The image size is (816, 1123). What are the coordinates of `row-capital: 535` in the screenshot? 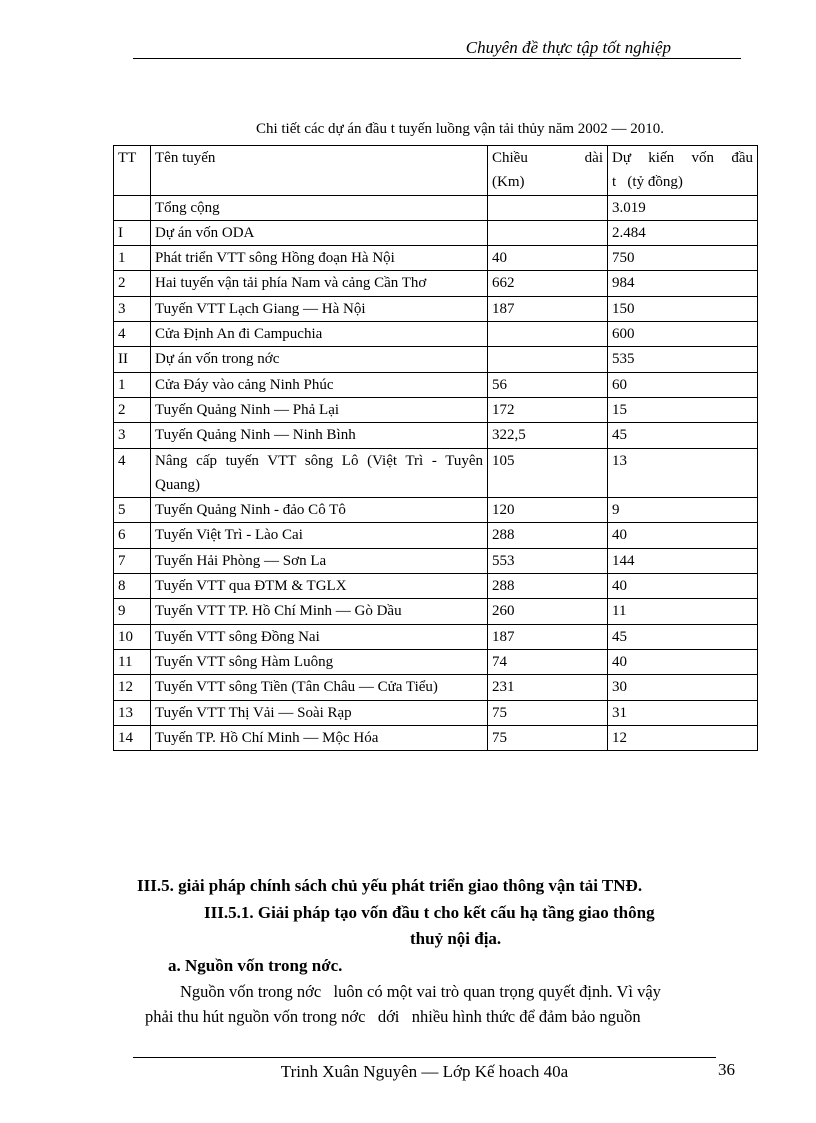 It's located at (682, 359).